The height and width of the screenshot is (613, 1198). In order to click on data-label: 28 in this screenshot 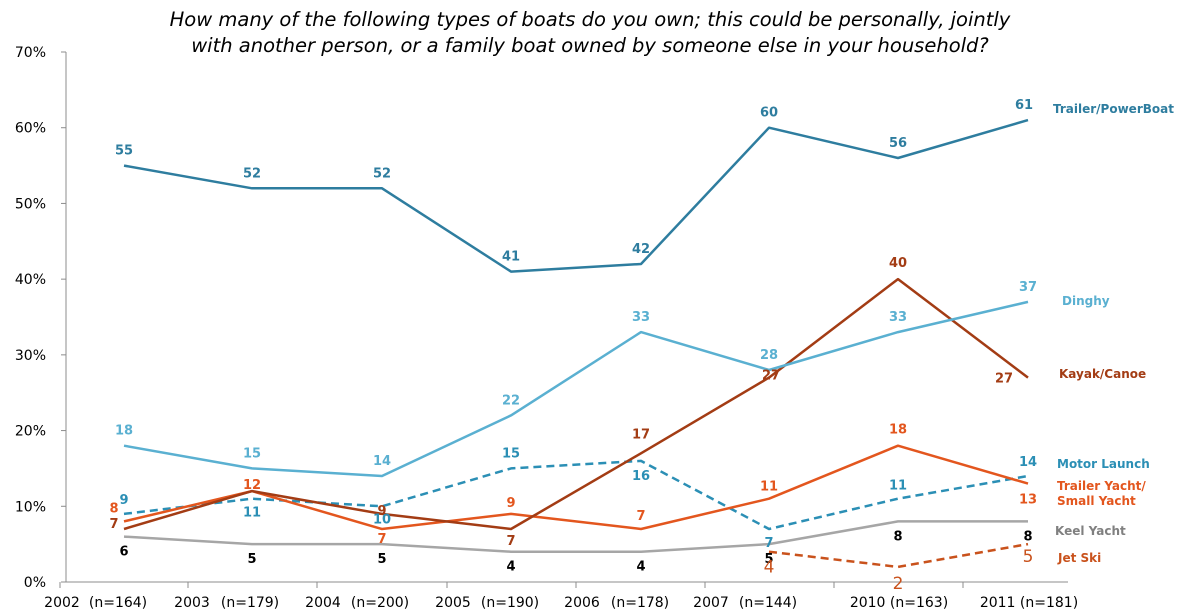, I will do `click(769, 355)`.